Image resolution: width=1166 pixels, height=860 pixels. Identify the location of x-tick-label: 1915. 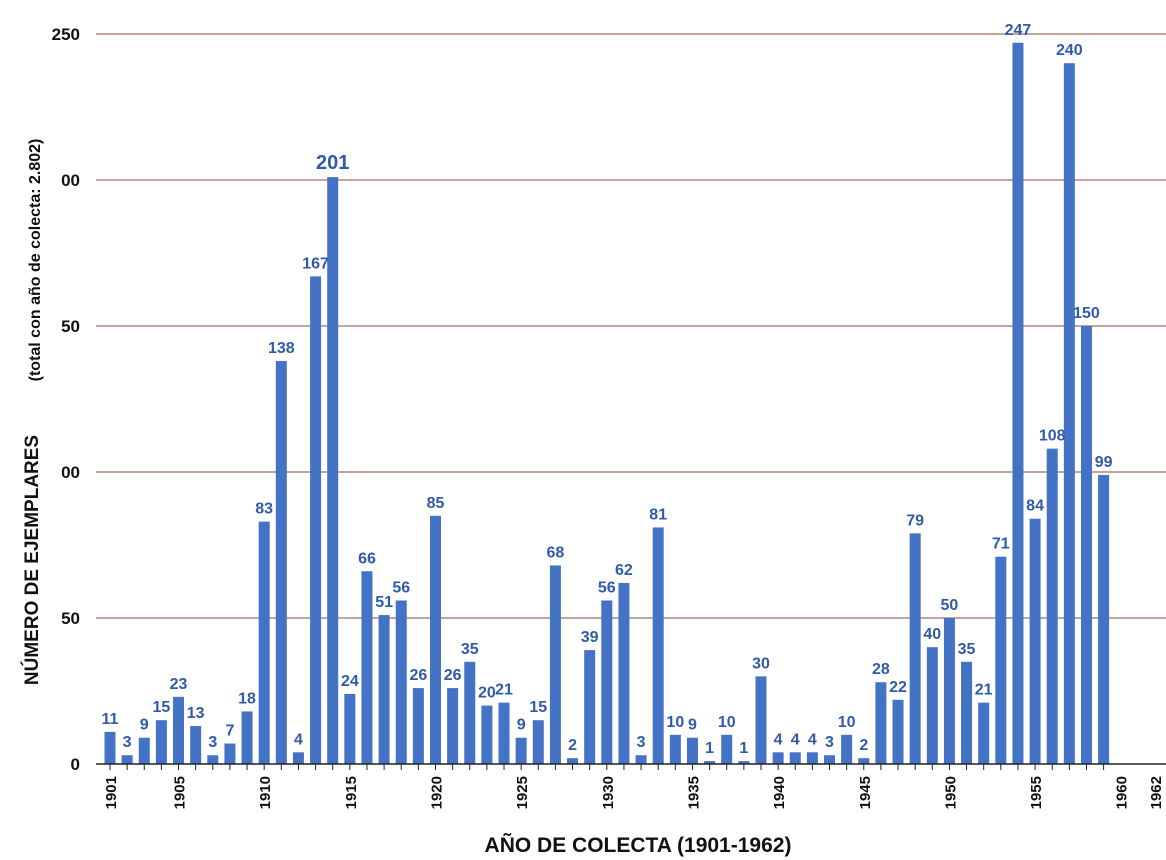
(351, 792).